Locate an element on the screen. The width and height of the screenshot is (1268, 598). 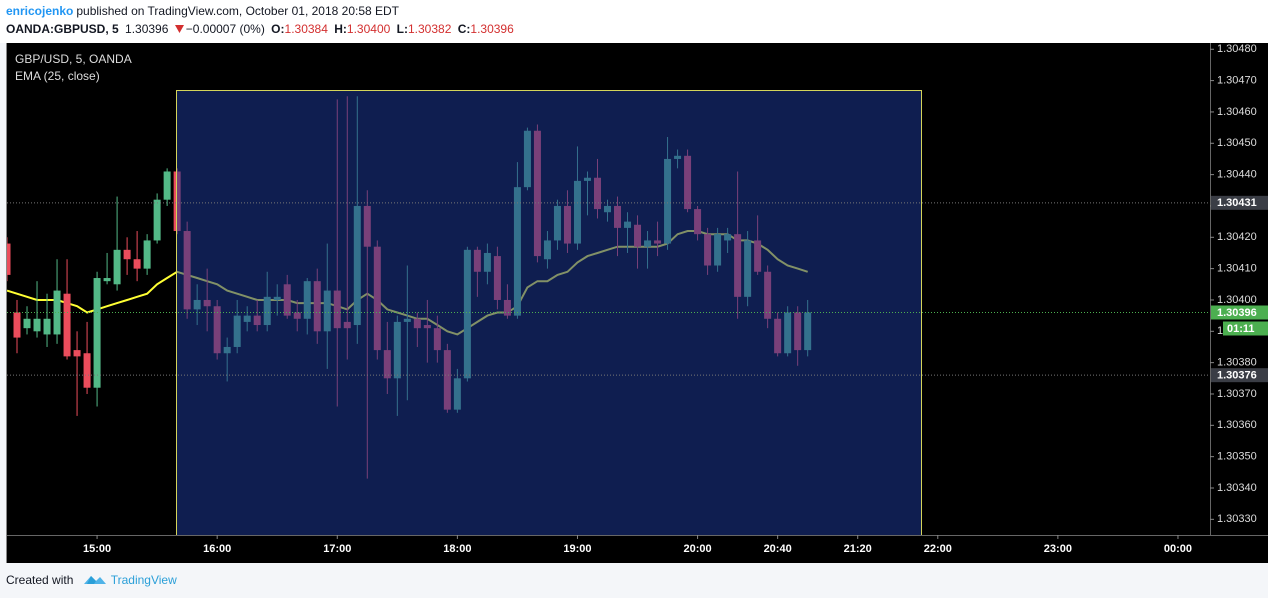
legend-ema: EMA (25, close) is located at coordinates (57, 76).